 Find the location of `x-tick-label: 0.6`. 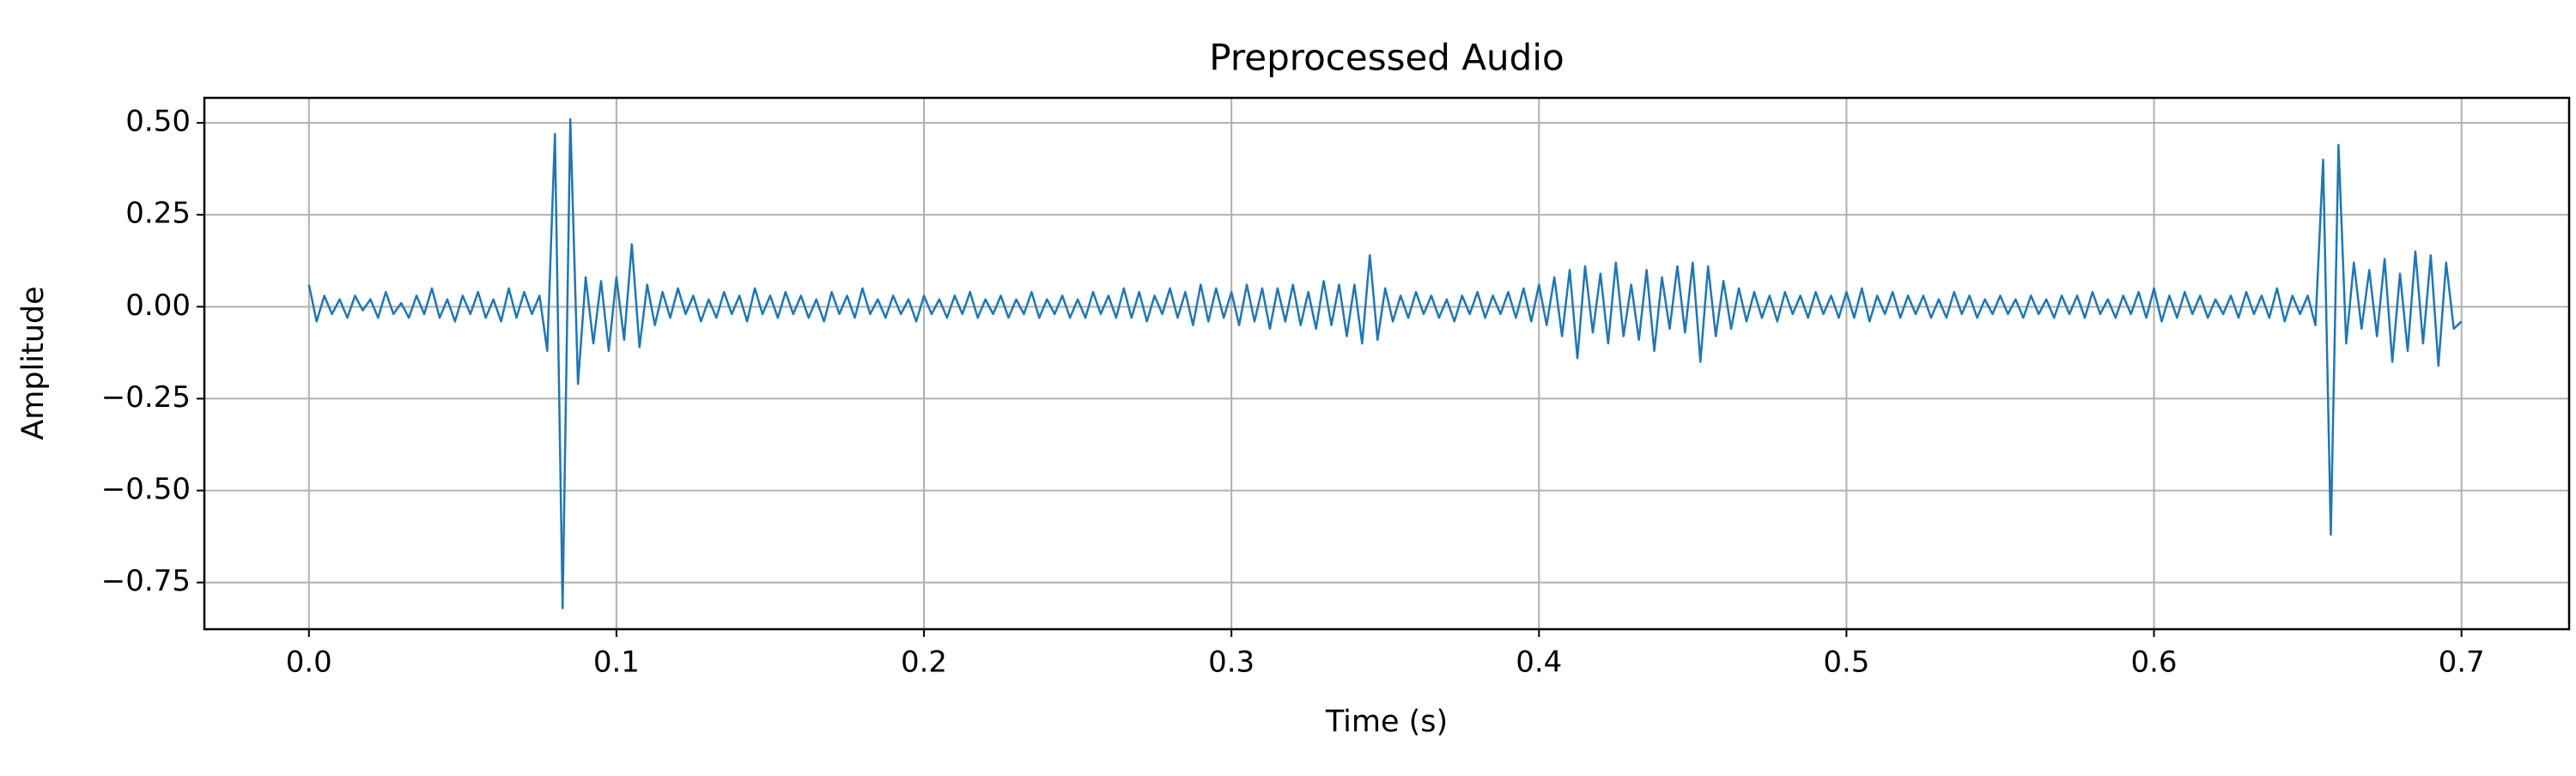

x-tick-label: 0.6 is located at coordinates (2153, 663).